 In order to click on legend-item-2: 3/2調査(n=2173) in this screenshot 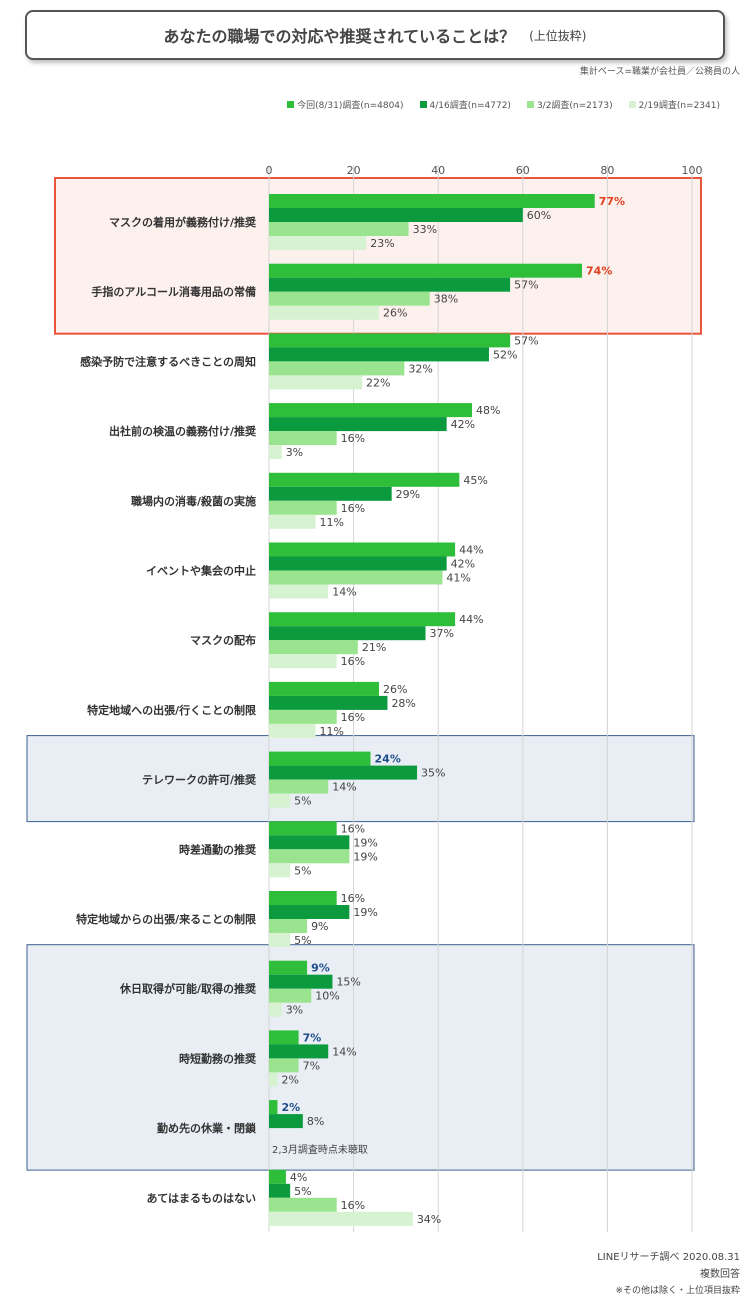, I will do `click(569, 104)`.